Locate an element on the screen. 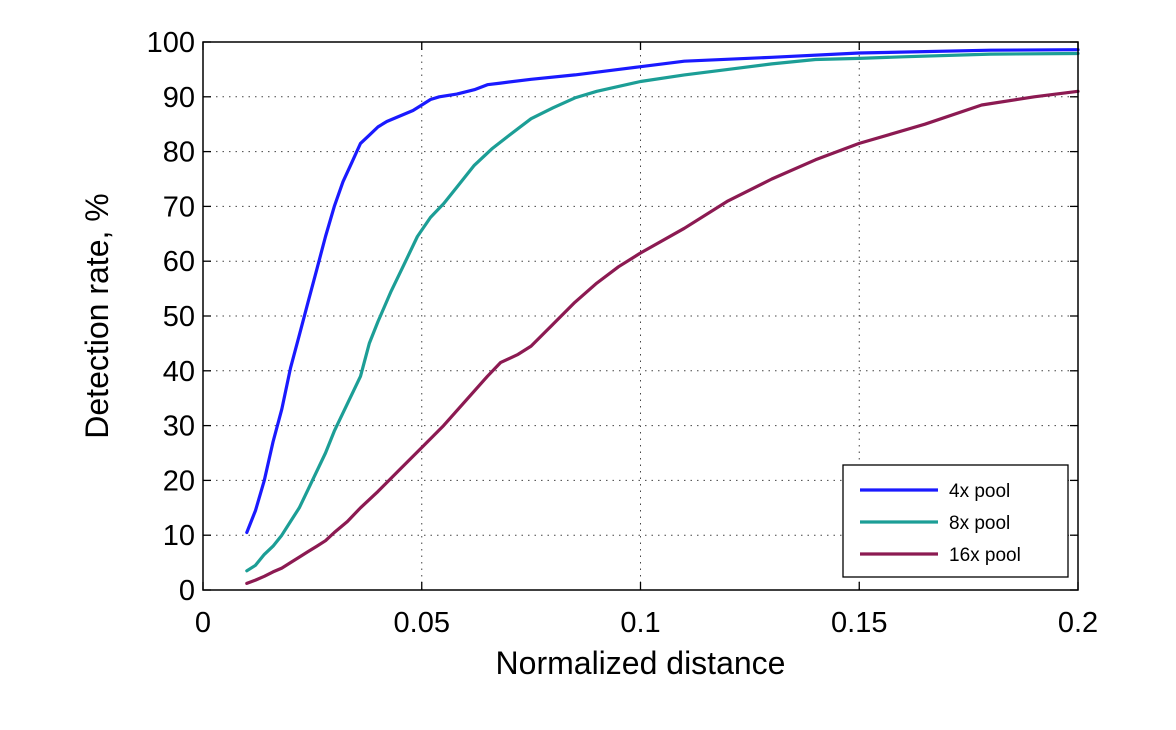  x-tick-labels: 0 0.05 0.1 0.15 0.2 is located at coordinates (646, 623).